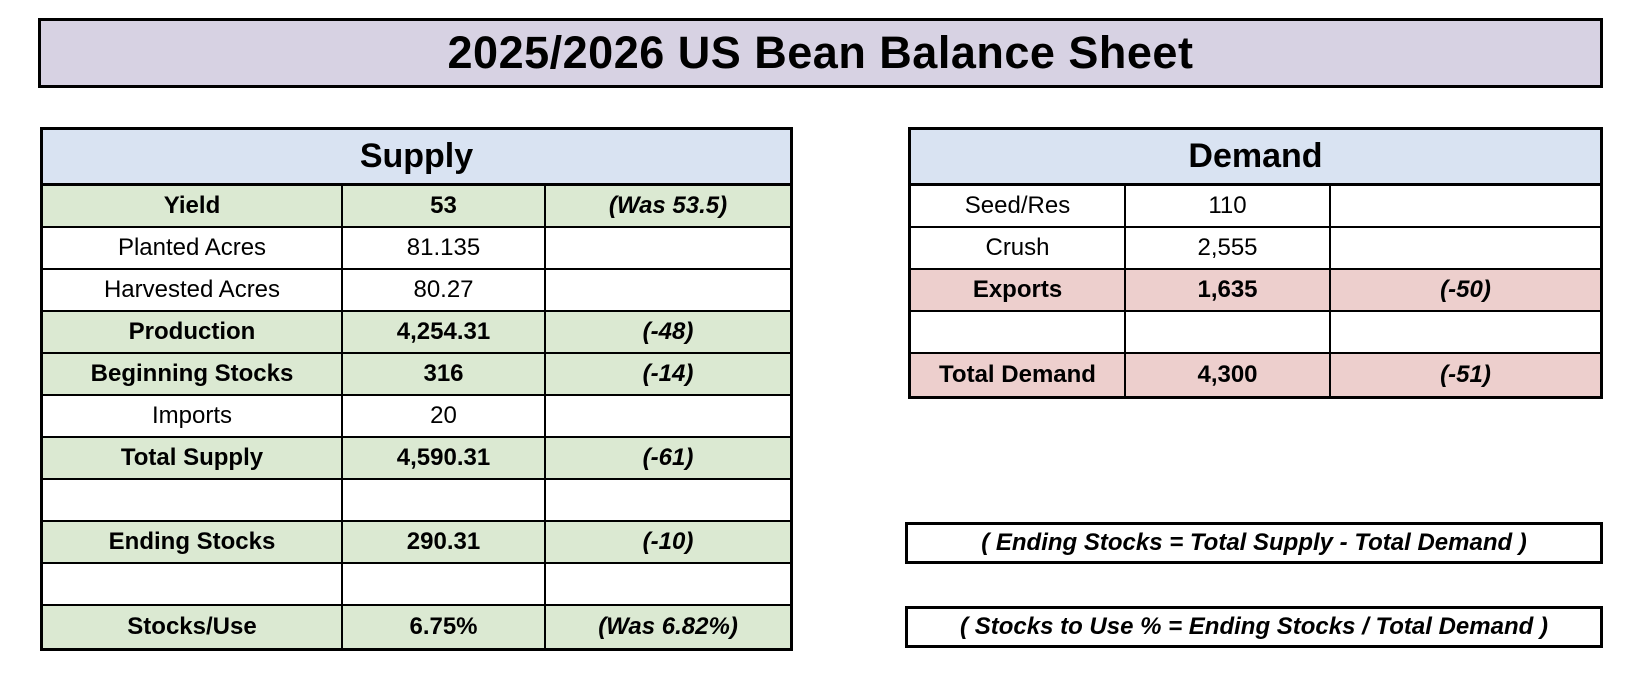 The image size is (1630, 683). What do you see at coordinates (668, 457) in the screenshot?
I see `row-note-cell: (-61)` at bounding box center [668, 457].